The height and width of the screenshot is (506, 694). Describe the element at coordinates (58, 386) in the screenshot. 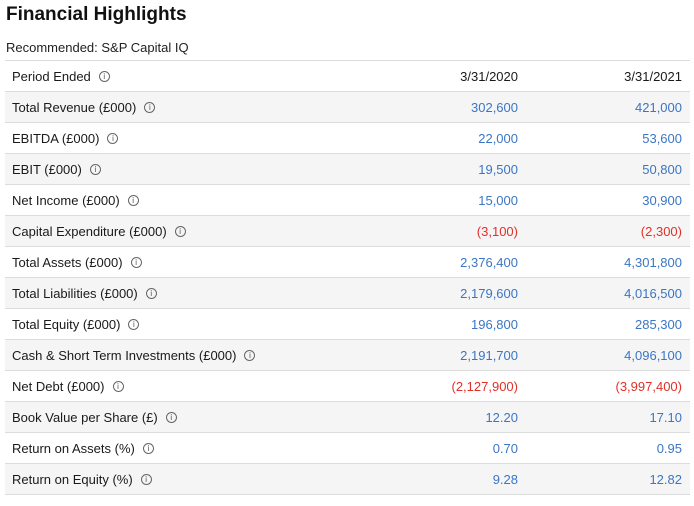

I see `row-label-text: Net Debt (£000)` at that location.